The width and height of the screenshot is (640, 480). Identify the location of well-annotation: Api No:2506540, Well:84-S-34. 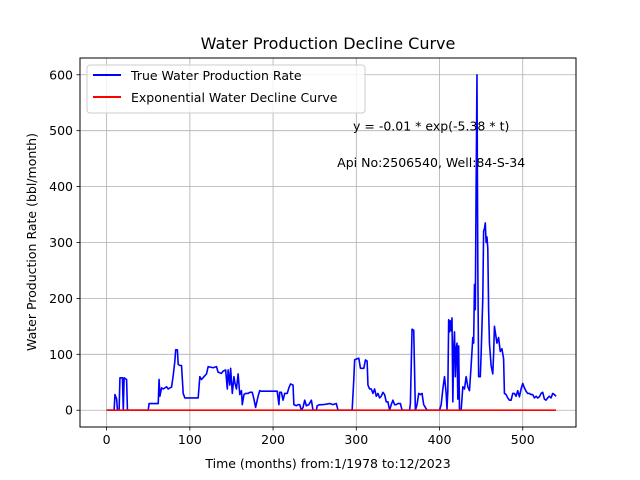
(431, 162).